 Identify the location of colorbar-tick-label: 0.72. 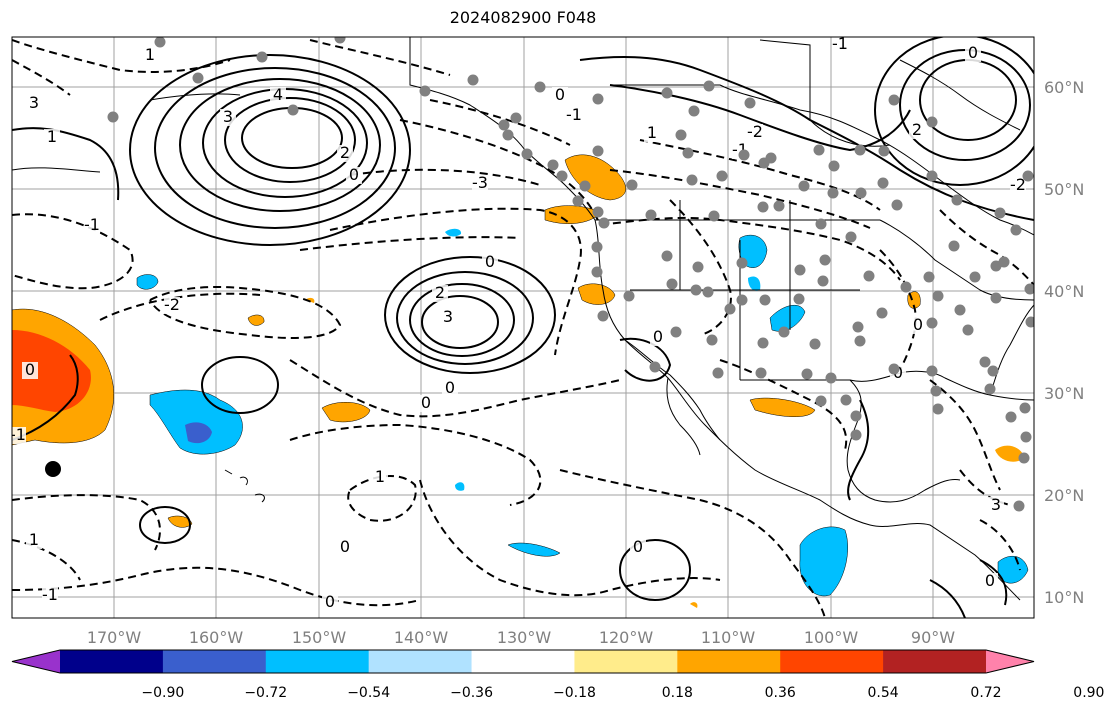
(985, 693).